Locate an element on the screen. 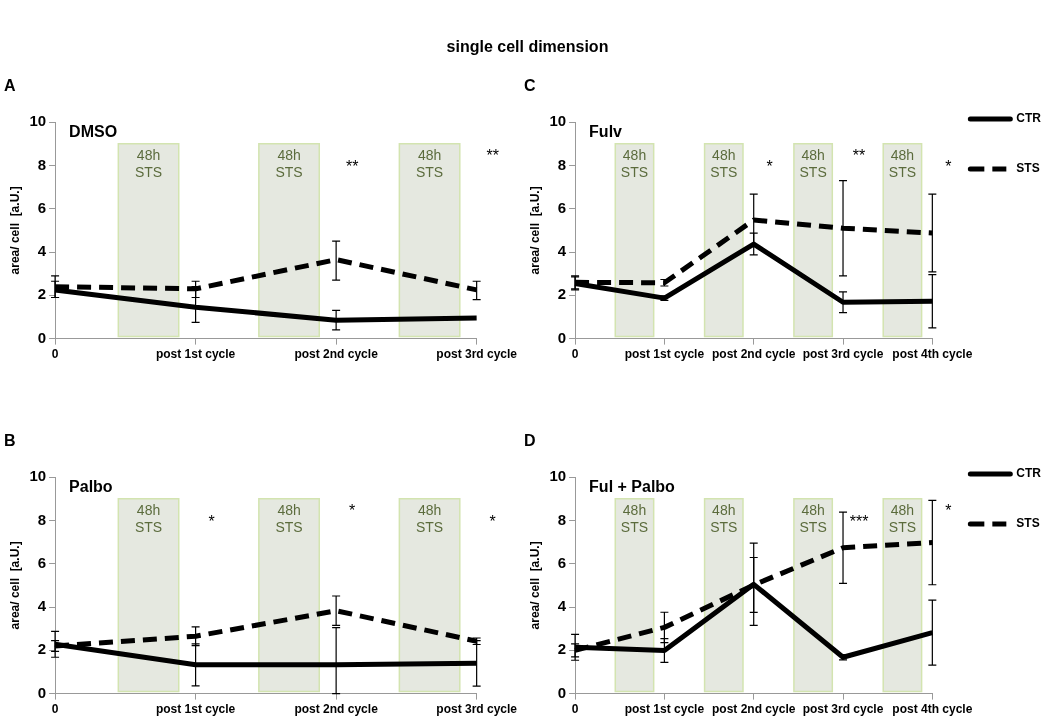  chart-title: C is located at coordinates (530, 86).